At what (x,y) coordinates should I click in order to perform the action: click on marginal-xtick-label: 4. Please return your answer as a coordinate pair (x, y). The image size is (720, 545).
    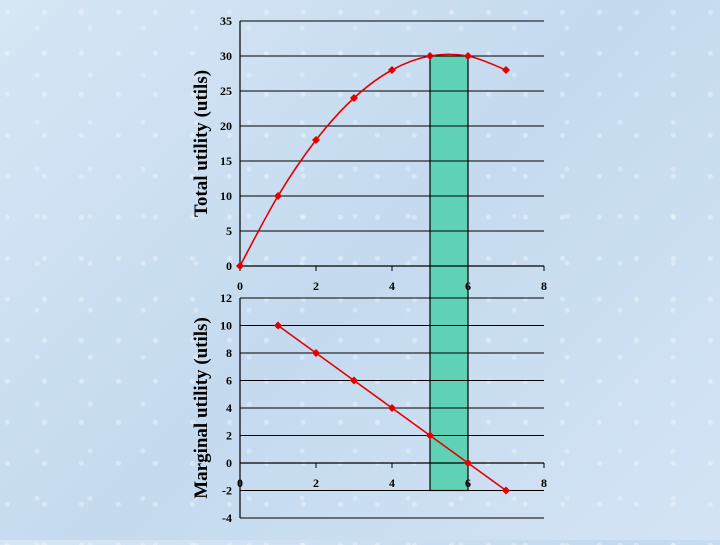
    Looking at the image, I should click on (392, 483).